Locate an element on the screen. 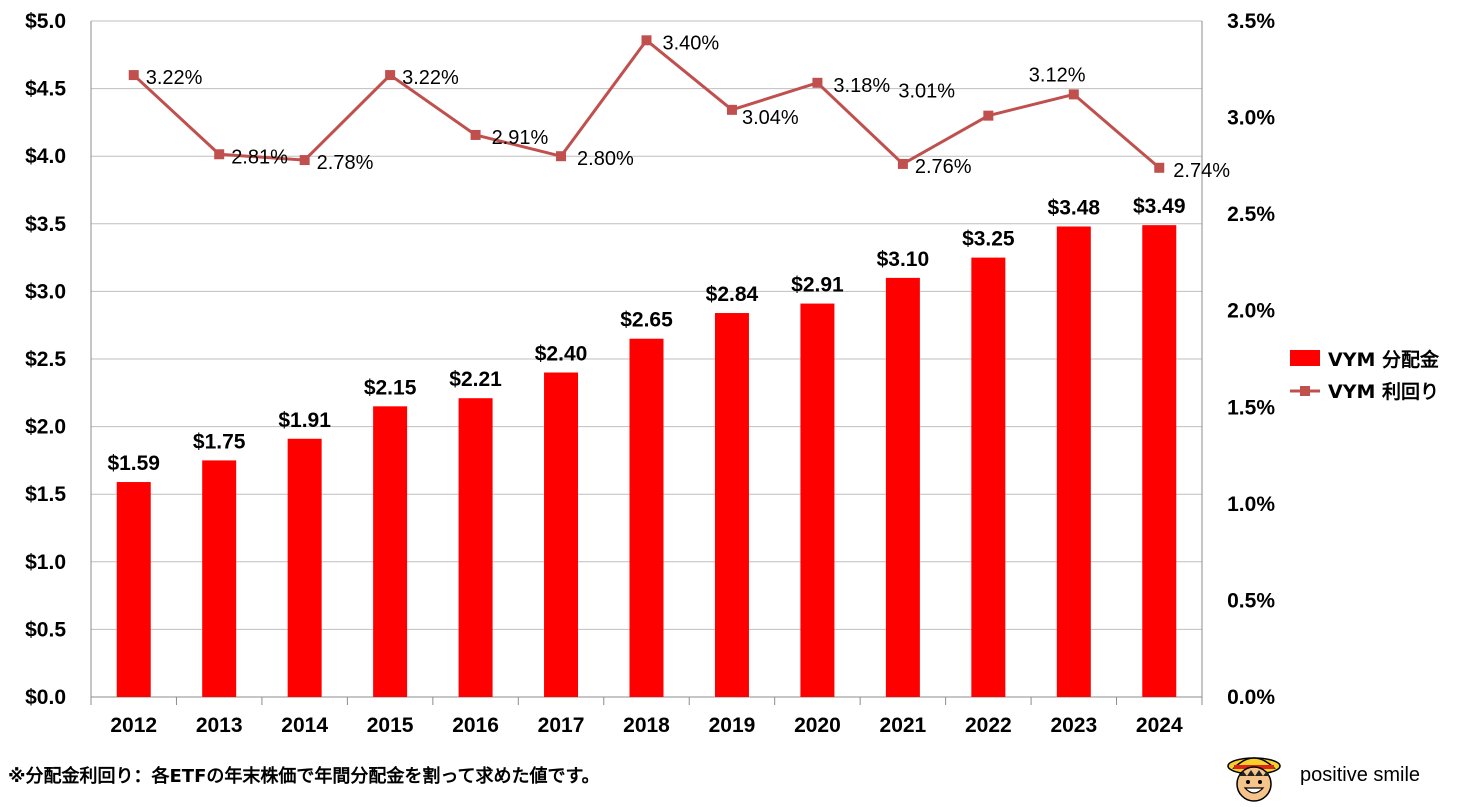 This screenshot has width=1482, height=807. x-axis-tick-label: 2020 is located at coordinates (817, 725).